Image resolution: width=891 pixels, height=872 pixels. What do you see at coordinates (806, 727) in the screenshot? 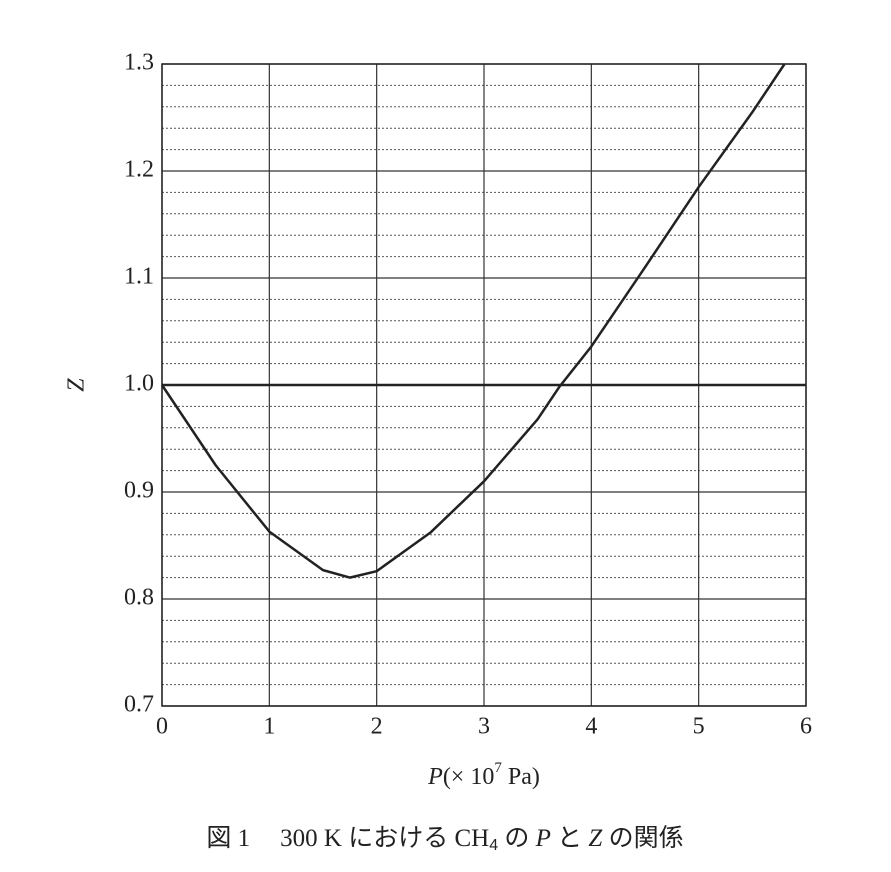
I see `x-tick-label: 6` at bounding box center [806, 727].